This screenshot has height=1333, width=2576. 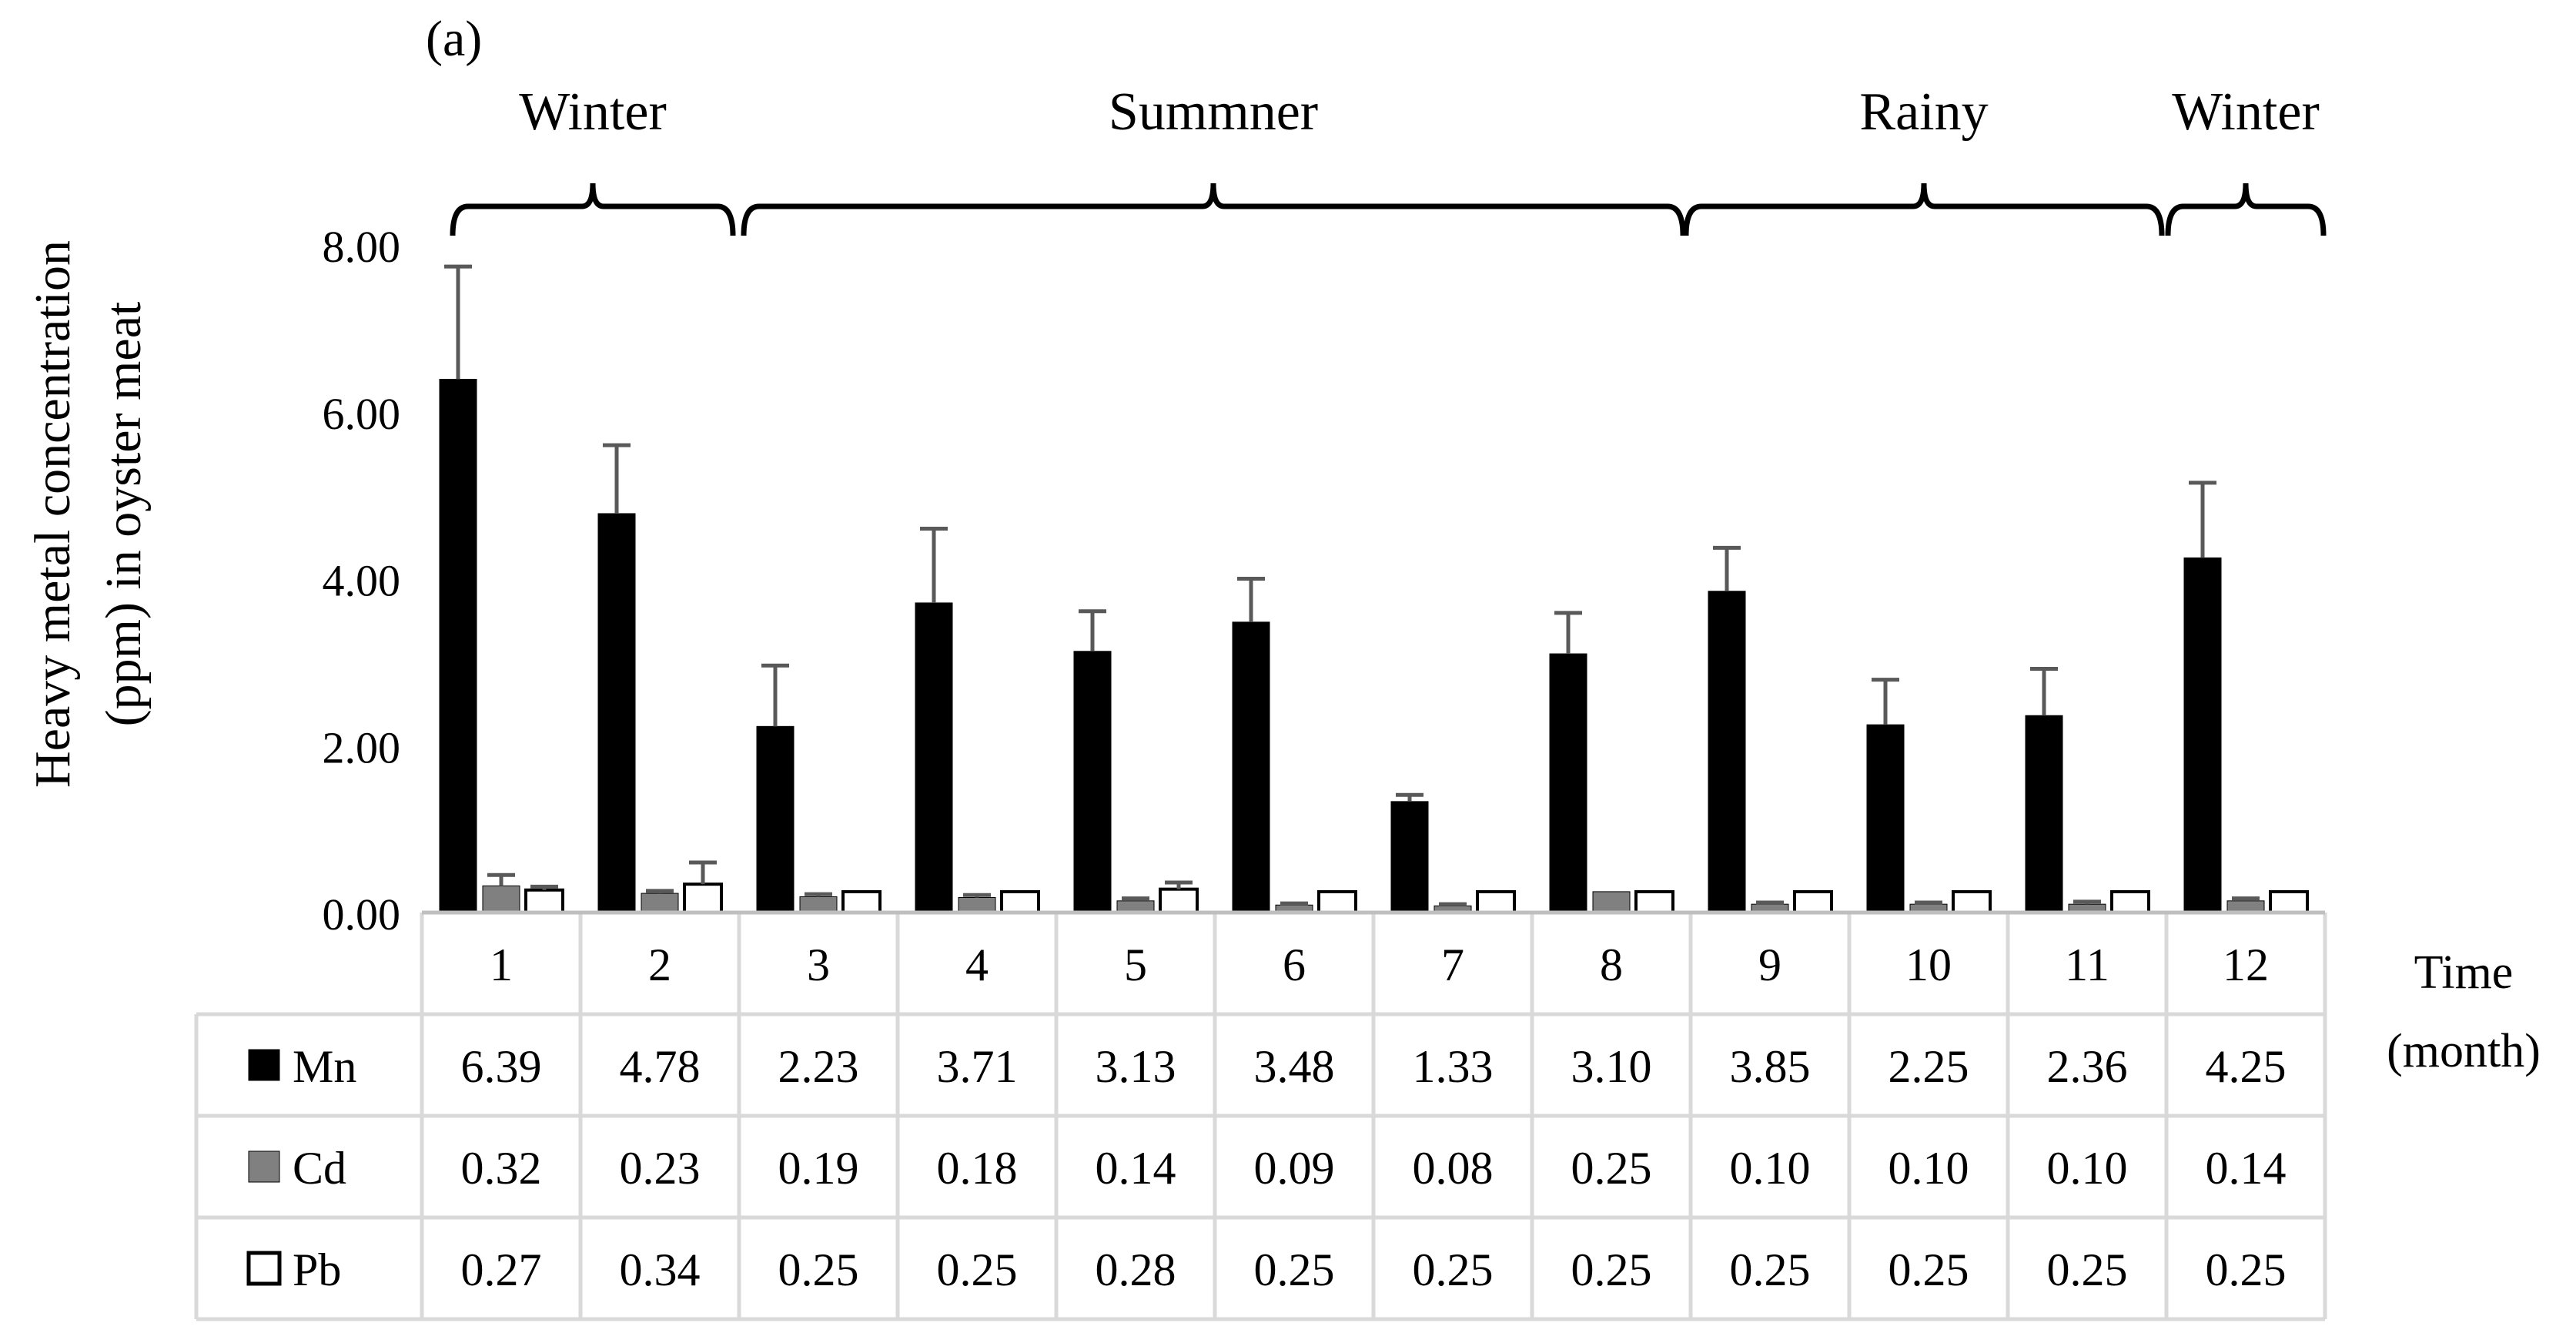 I want to click on y-axis: 0.00 2.00 4.00 6.00 8.00, so click(x=362, y=580).